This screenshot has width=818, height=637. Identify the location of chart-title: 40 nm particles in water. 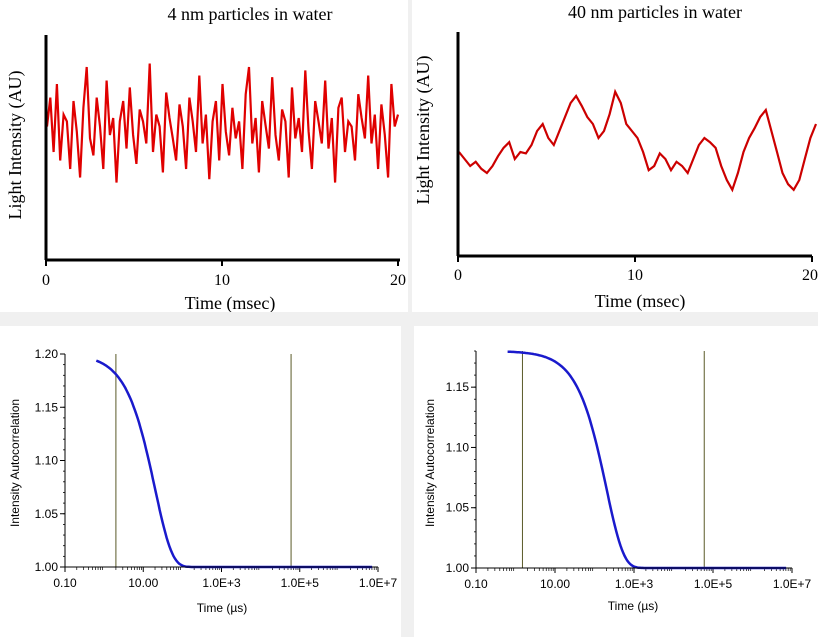
(655, 12).